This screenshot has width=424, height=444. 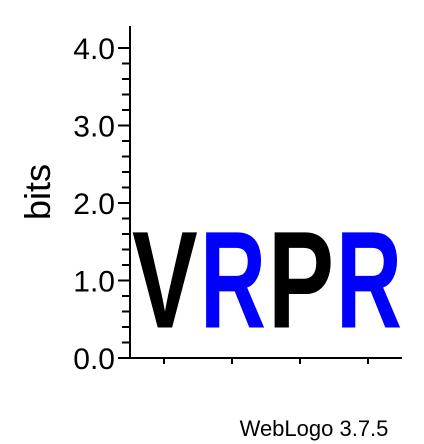 What do you see at coordinates (37, 192) in the screenshot?
I see `y-axis-label: bits` at bounding box center [37, 192].